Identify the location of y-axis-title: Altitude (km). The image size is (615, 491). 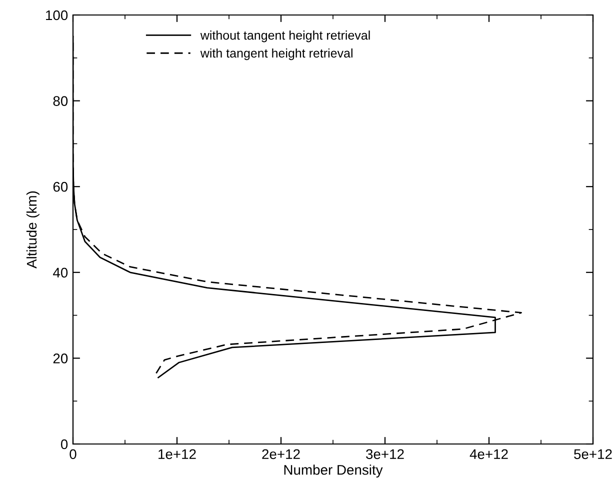
(33, 229).